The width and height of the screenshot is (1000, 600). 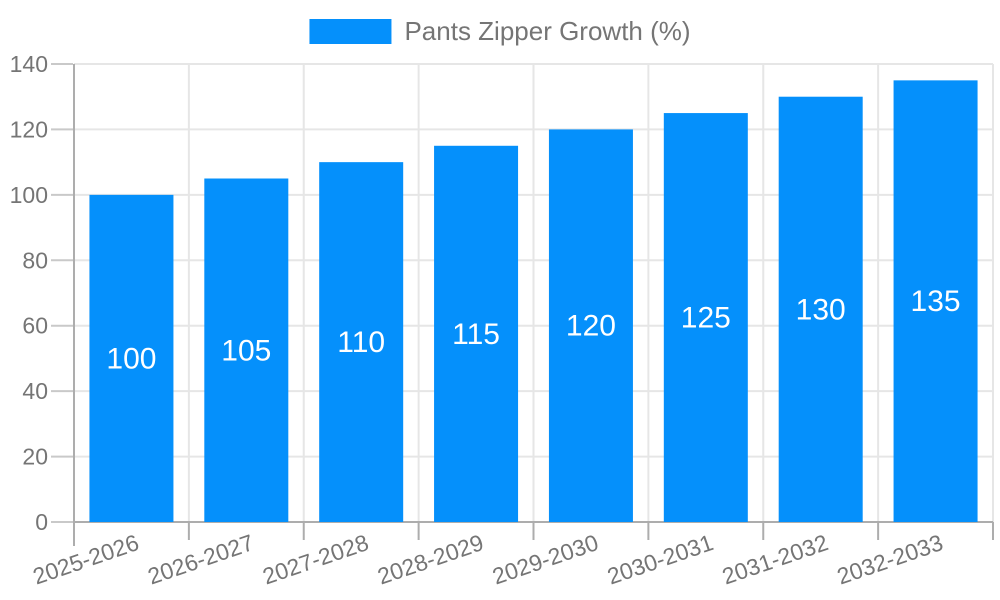 What do you see at coordinates (890, 559) in the screenshot?
I see `x-tick-label: 2032-2033` at bounding box center [890, 559].